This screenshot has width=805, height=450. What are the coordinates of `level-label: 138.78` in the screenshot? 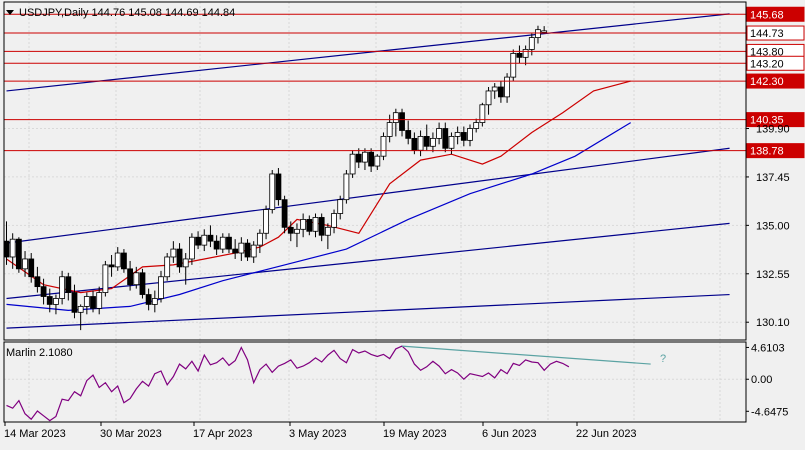 It's located at (767, 152).